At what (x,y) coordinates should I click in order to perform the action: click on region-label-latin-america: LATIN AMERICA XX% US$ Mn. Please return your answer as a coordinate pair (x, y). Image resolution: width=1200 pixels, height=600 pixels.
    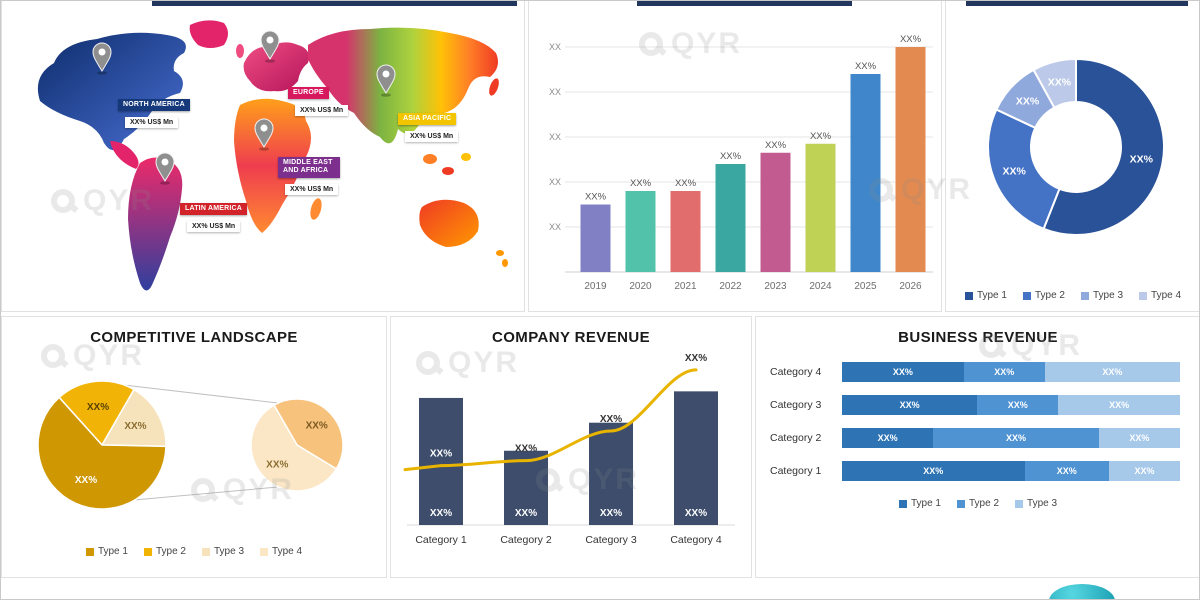
    Looking at the image, I should click on (214, 215).